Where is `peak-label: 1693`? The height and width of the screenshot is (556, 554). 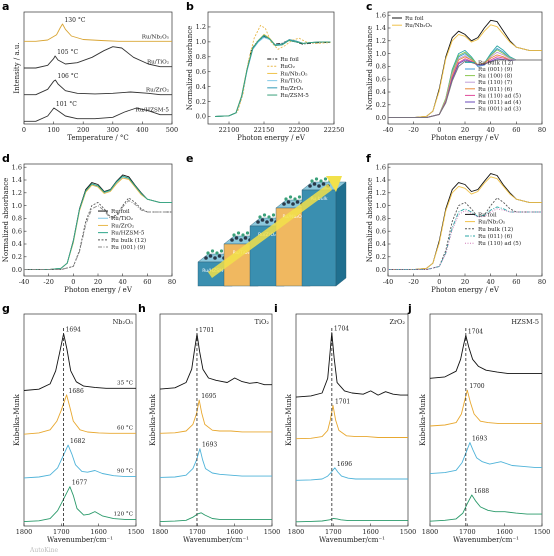 peak-label: 1693 is located at coordinates (209, 445).